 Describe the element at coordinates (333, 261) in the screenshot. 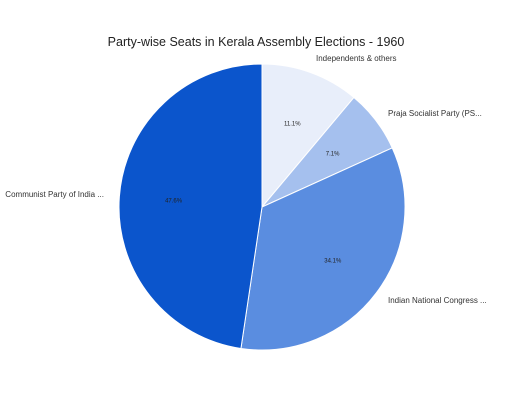

I see `slice-percent-label: 34.1%` at that location.